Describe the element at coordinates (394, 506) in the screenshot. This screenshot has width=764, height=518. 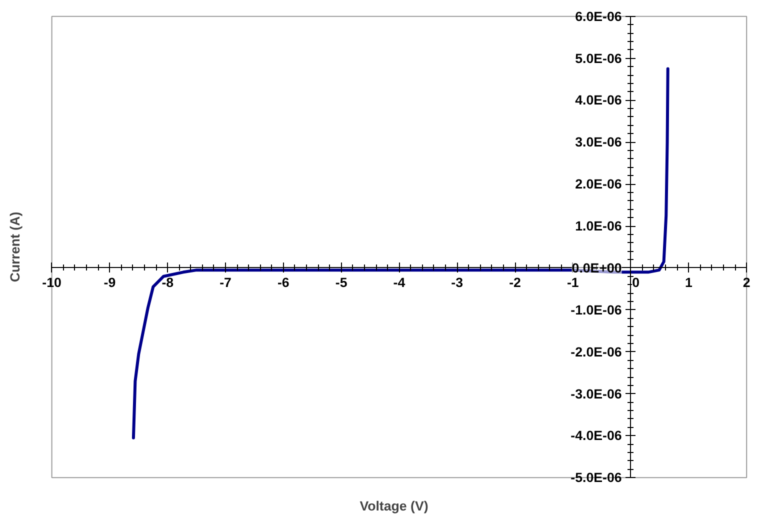
I see `x-axis-title: Voltage (V)` at that location.